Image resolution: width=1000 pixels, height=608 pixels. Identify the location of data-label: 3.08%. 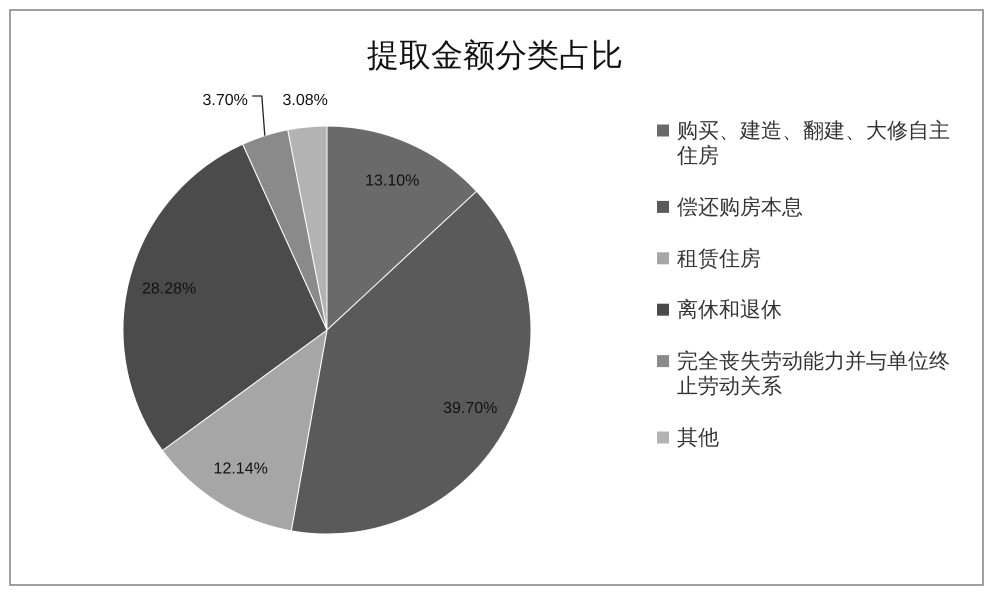
(305, 100).